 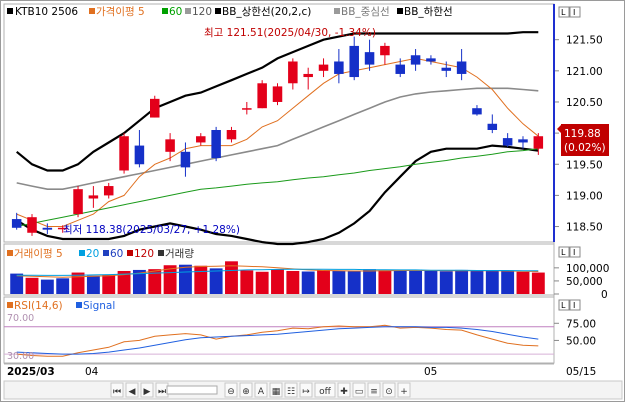 I want to click on vol-panel-button-l, so click(x=564, y=252).